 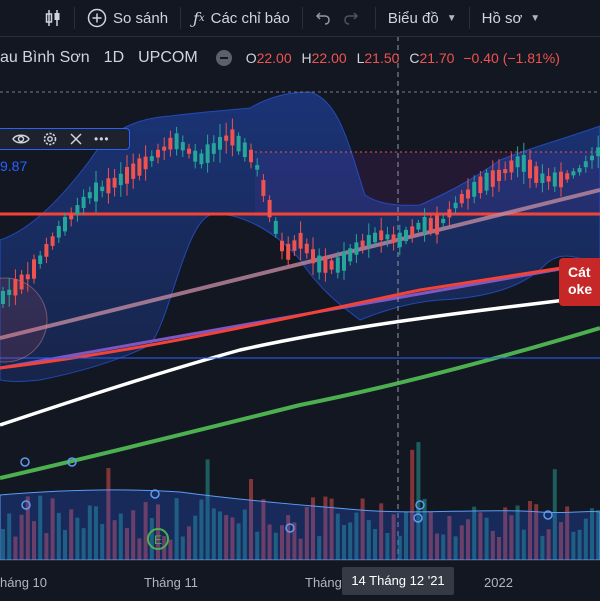 What do you see at coordinates (45, 57) in the screenshot?
I see `symbol-name: au Bình Sơn` at bounding box center [45, 57].